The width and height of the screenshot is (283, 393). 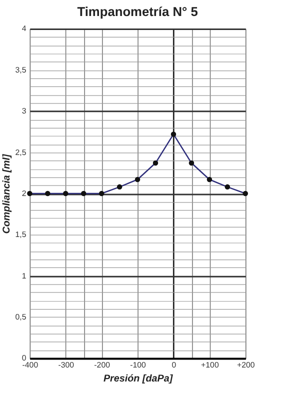 I want to click on x-tick-label: +200, so click(x=246, y=365).